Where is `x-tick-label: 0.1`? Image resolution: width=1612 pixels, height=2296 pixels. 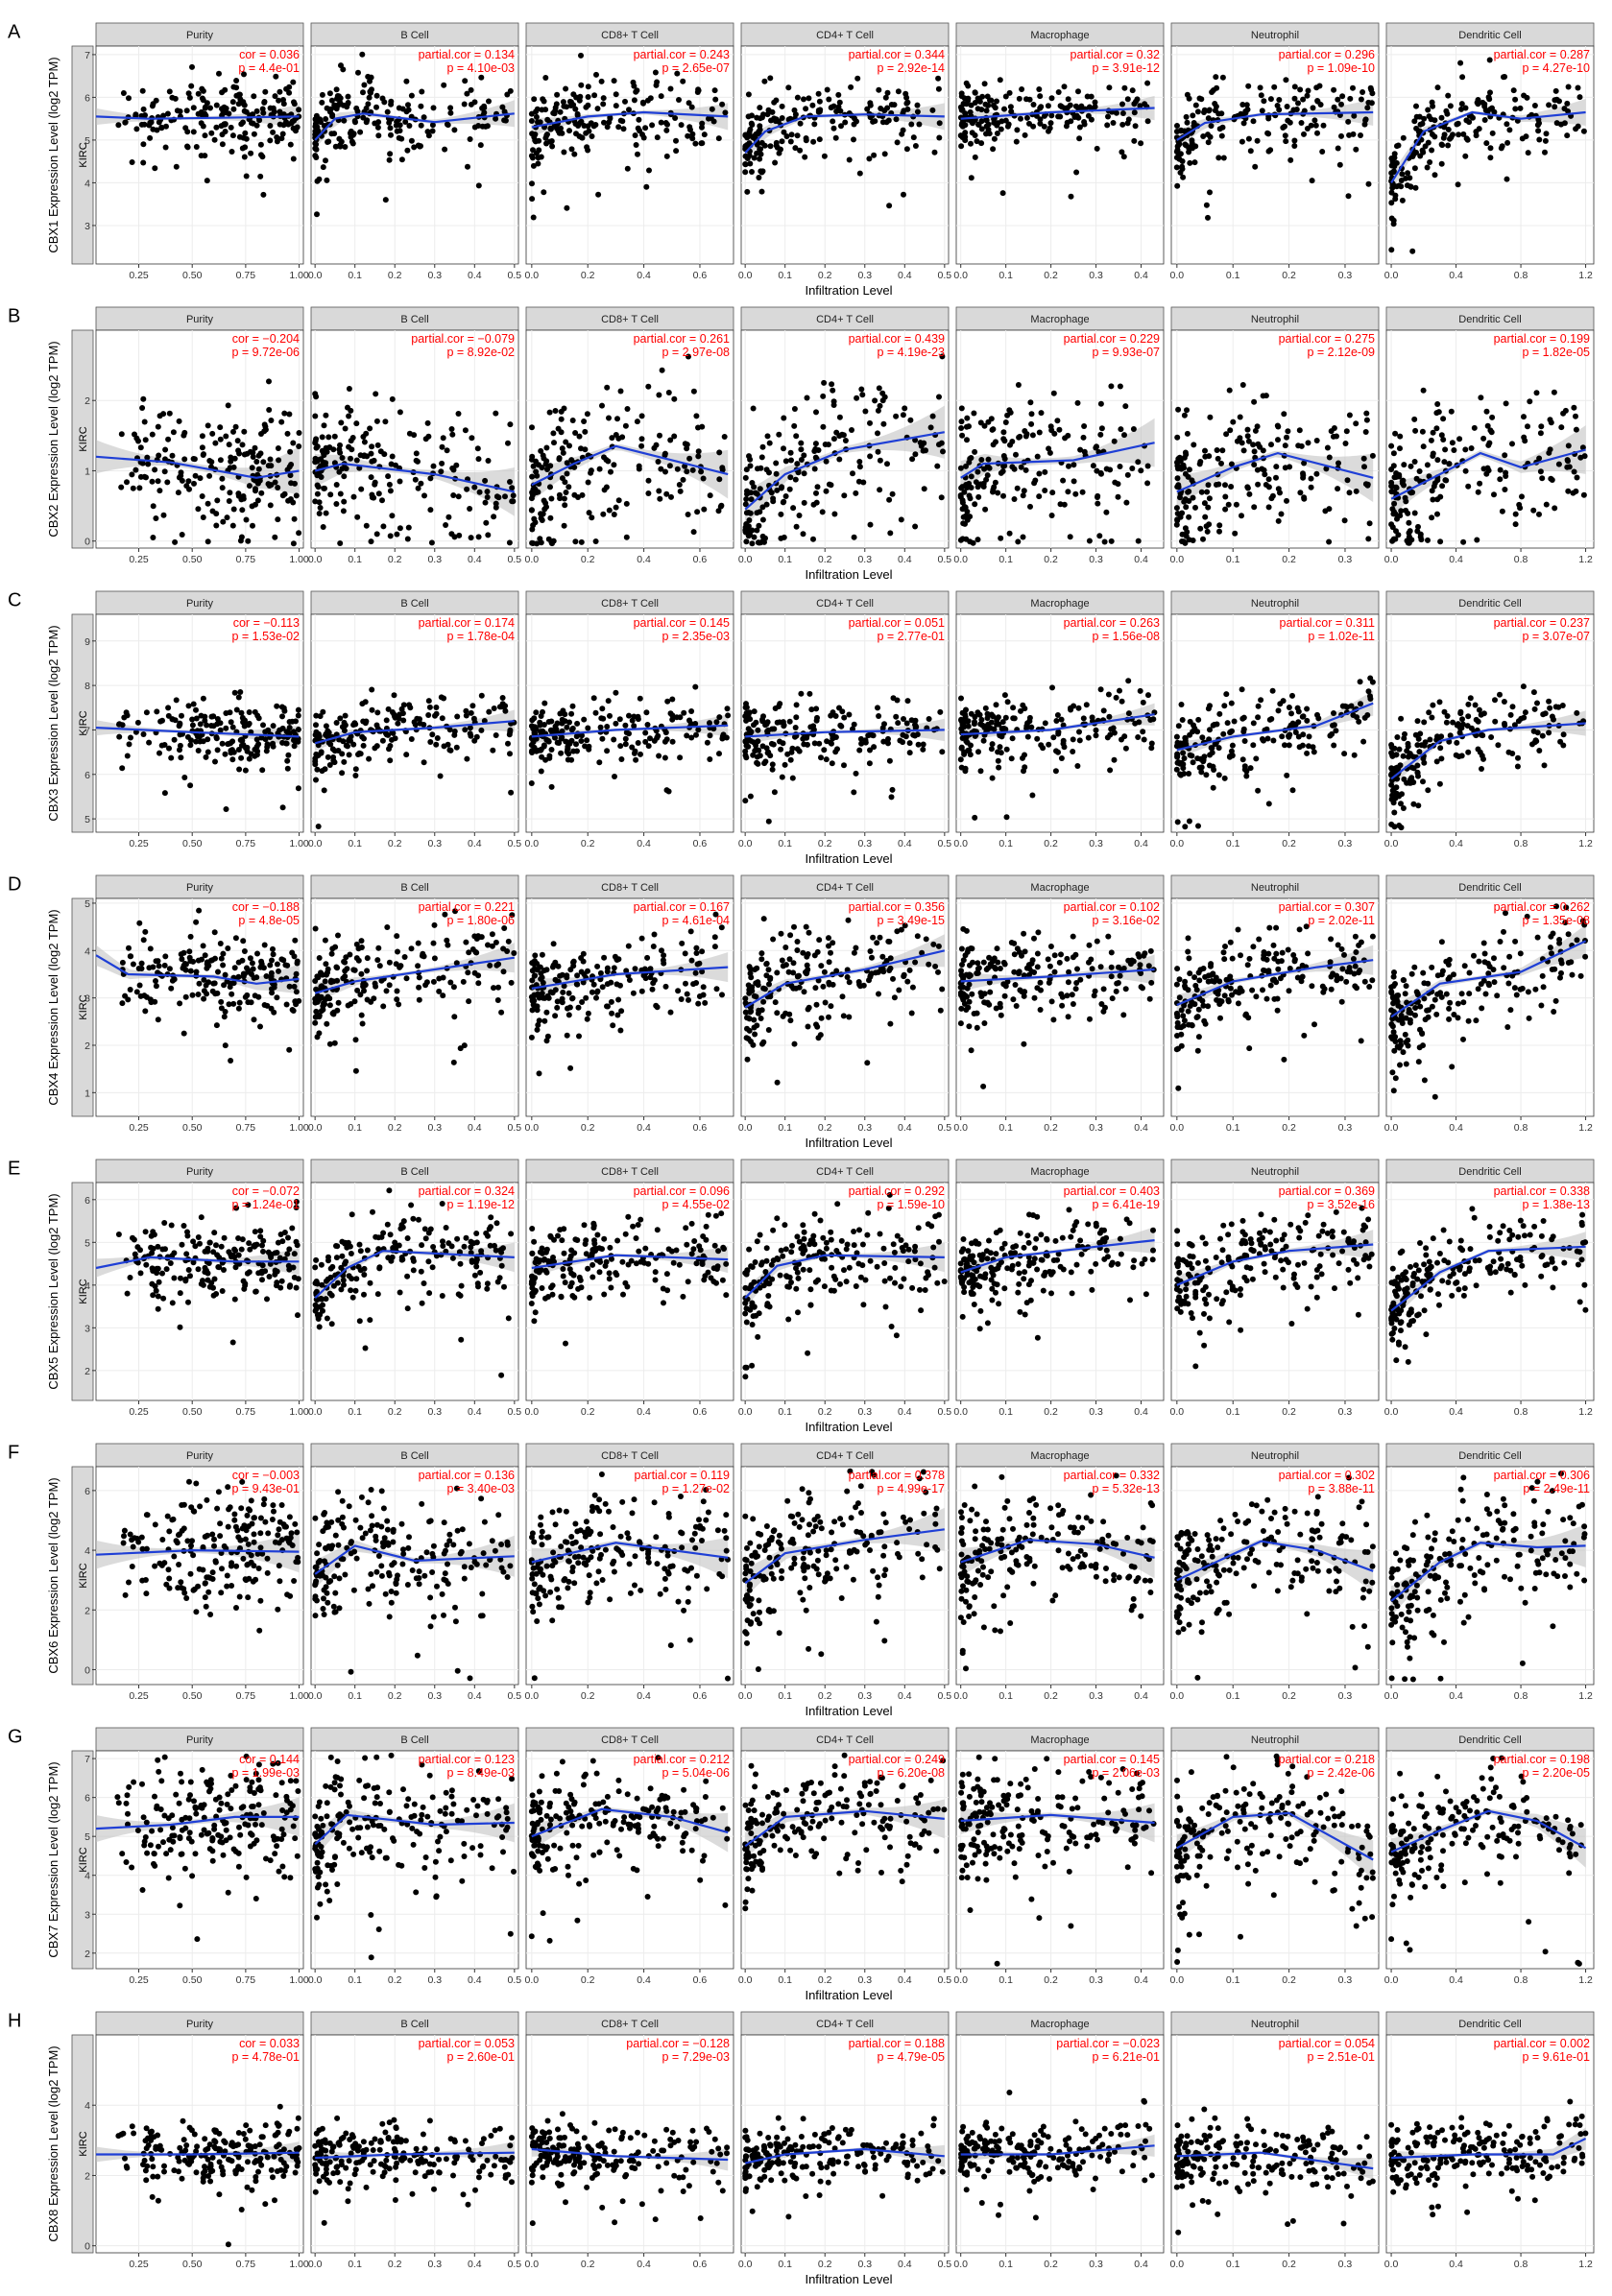 x-tick-label: 0.1 is located at coordinates (1233, 275).